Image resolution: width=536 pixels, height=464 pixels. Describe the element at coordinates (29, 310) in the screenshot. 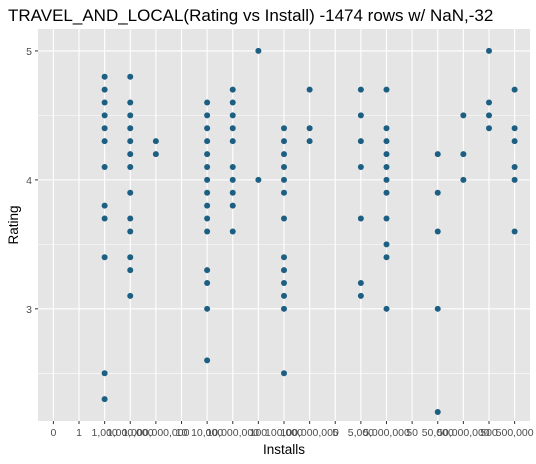

I see `y-tick-label: 3` at that location.